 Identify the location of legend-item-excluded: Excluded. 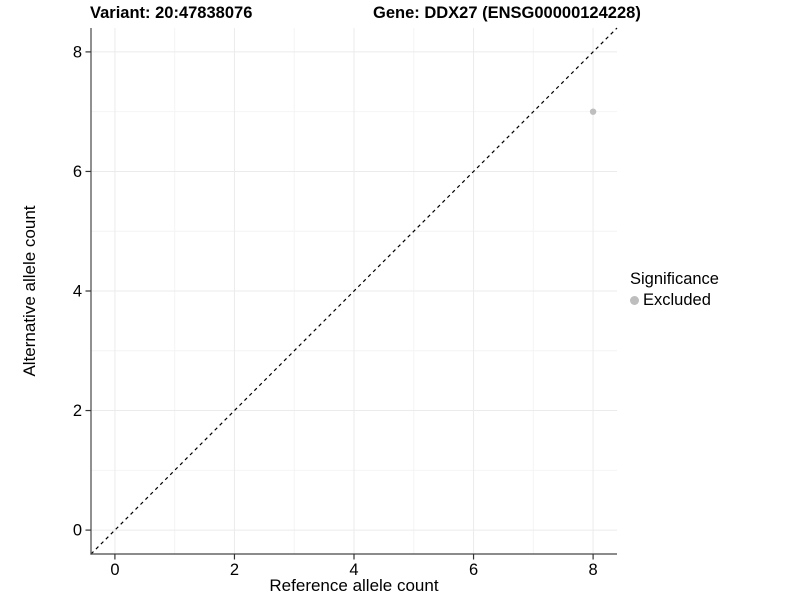
(674, 300).